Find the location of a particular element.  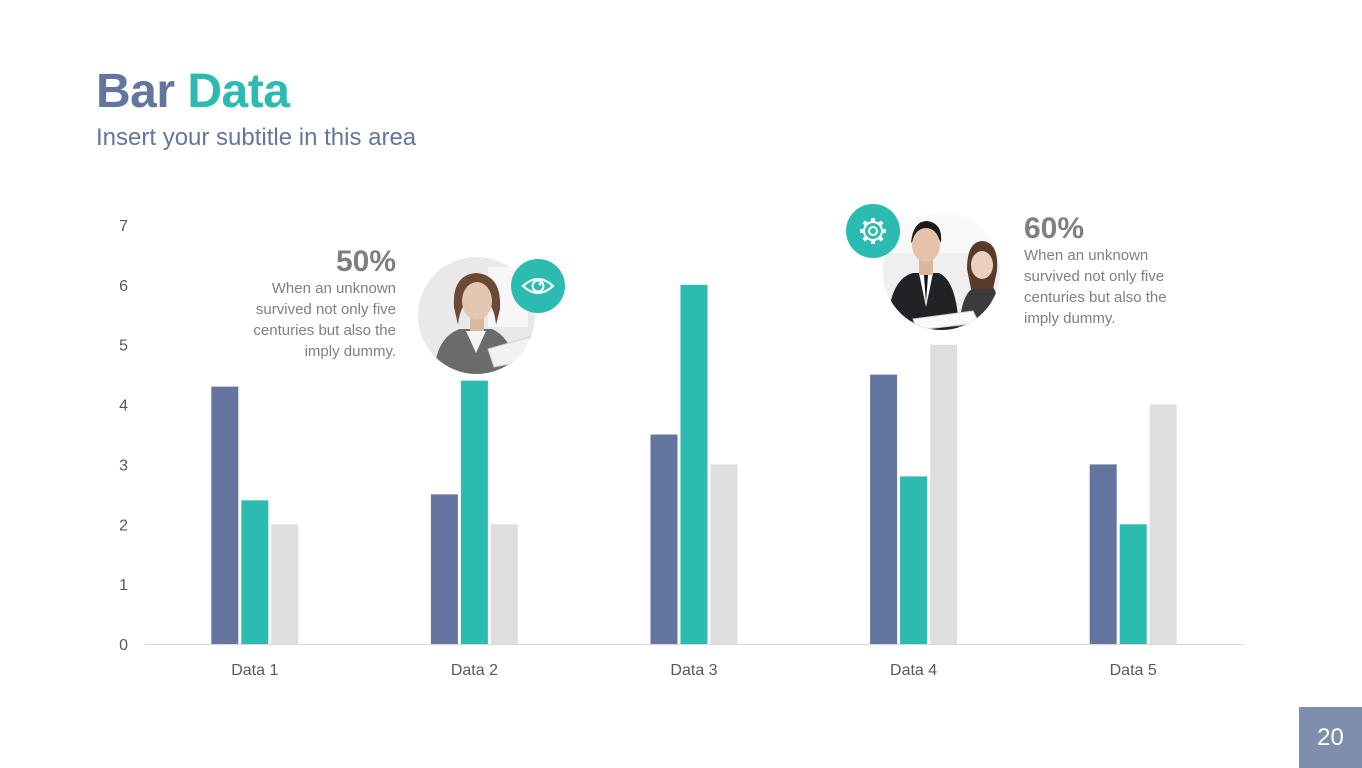

gear-icon is located at coordinates (873, 231).